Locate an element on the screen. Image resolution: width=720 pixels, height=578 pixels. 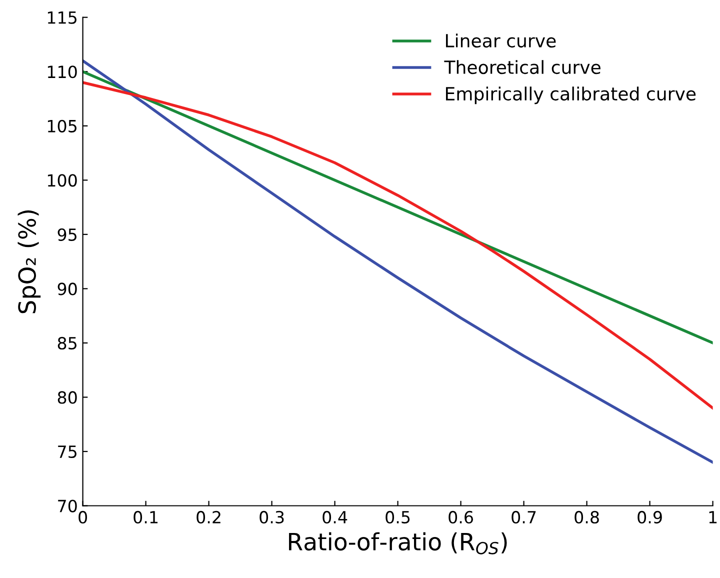
x-tick-label: 0.9 is located at coordinates (650, 517).